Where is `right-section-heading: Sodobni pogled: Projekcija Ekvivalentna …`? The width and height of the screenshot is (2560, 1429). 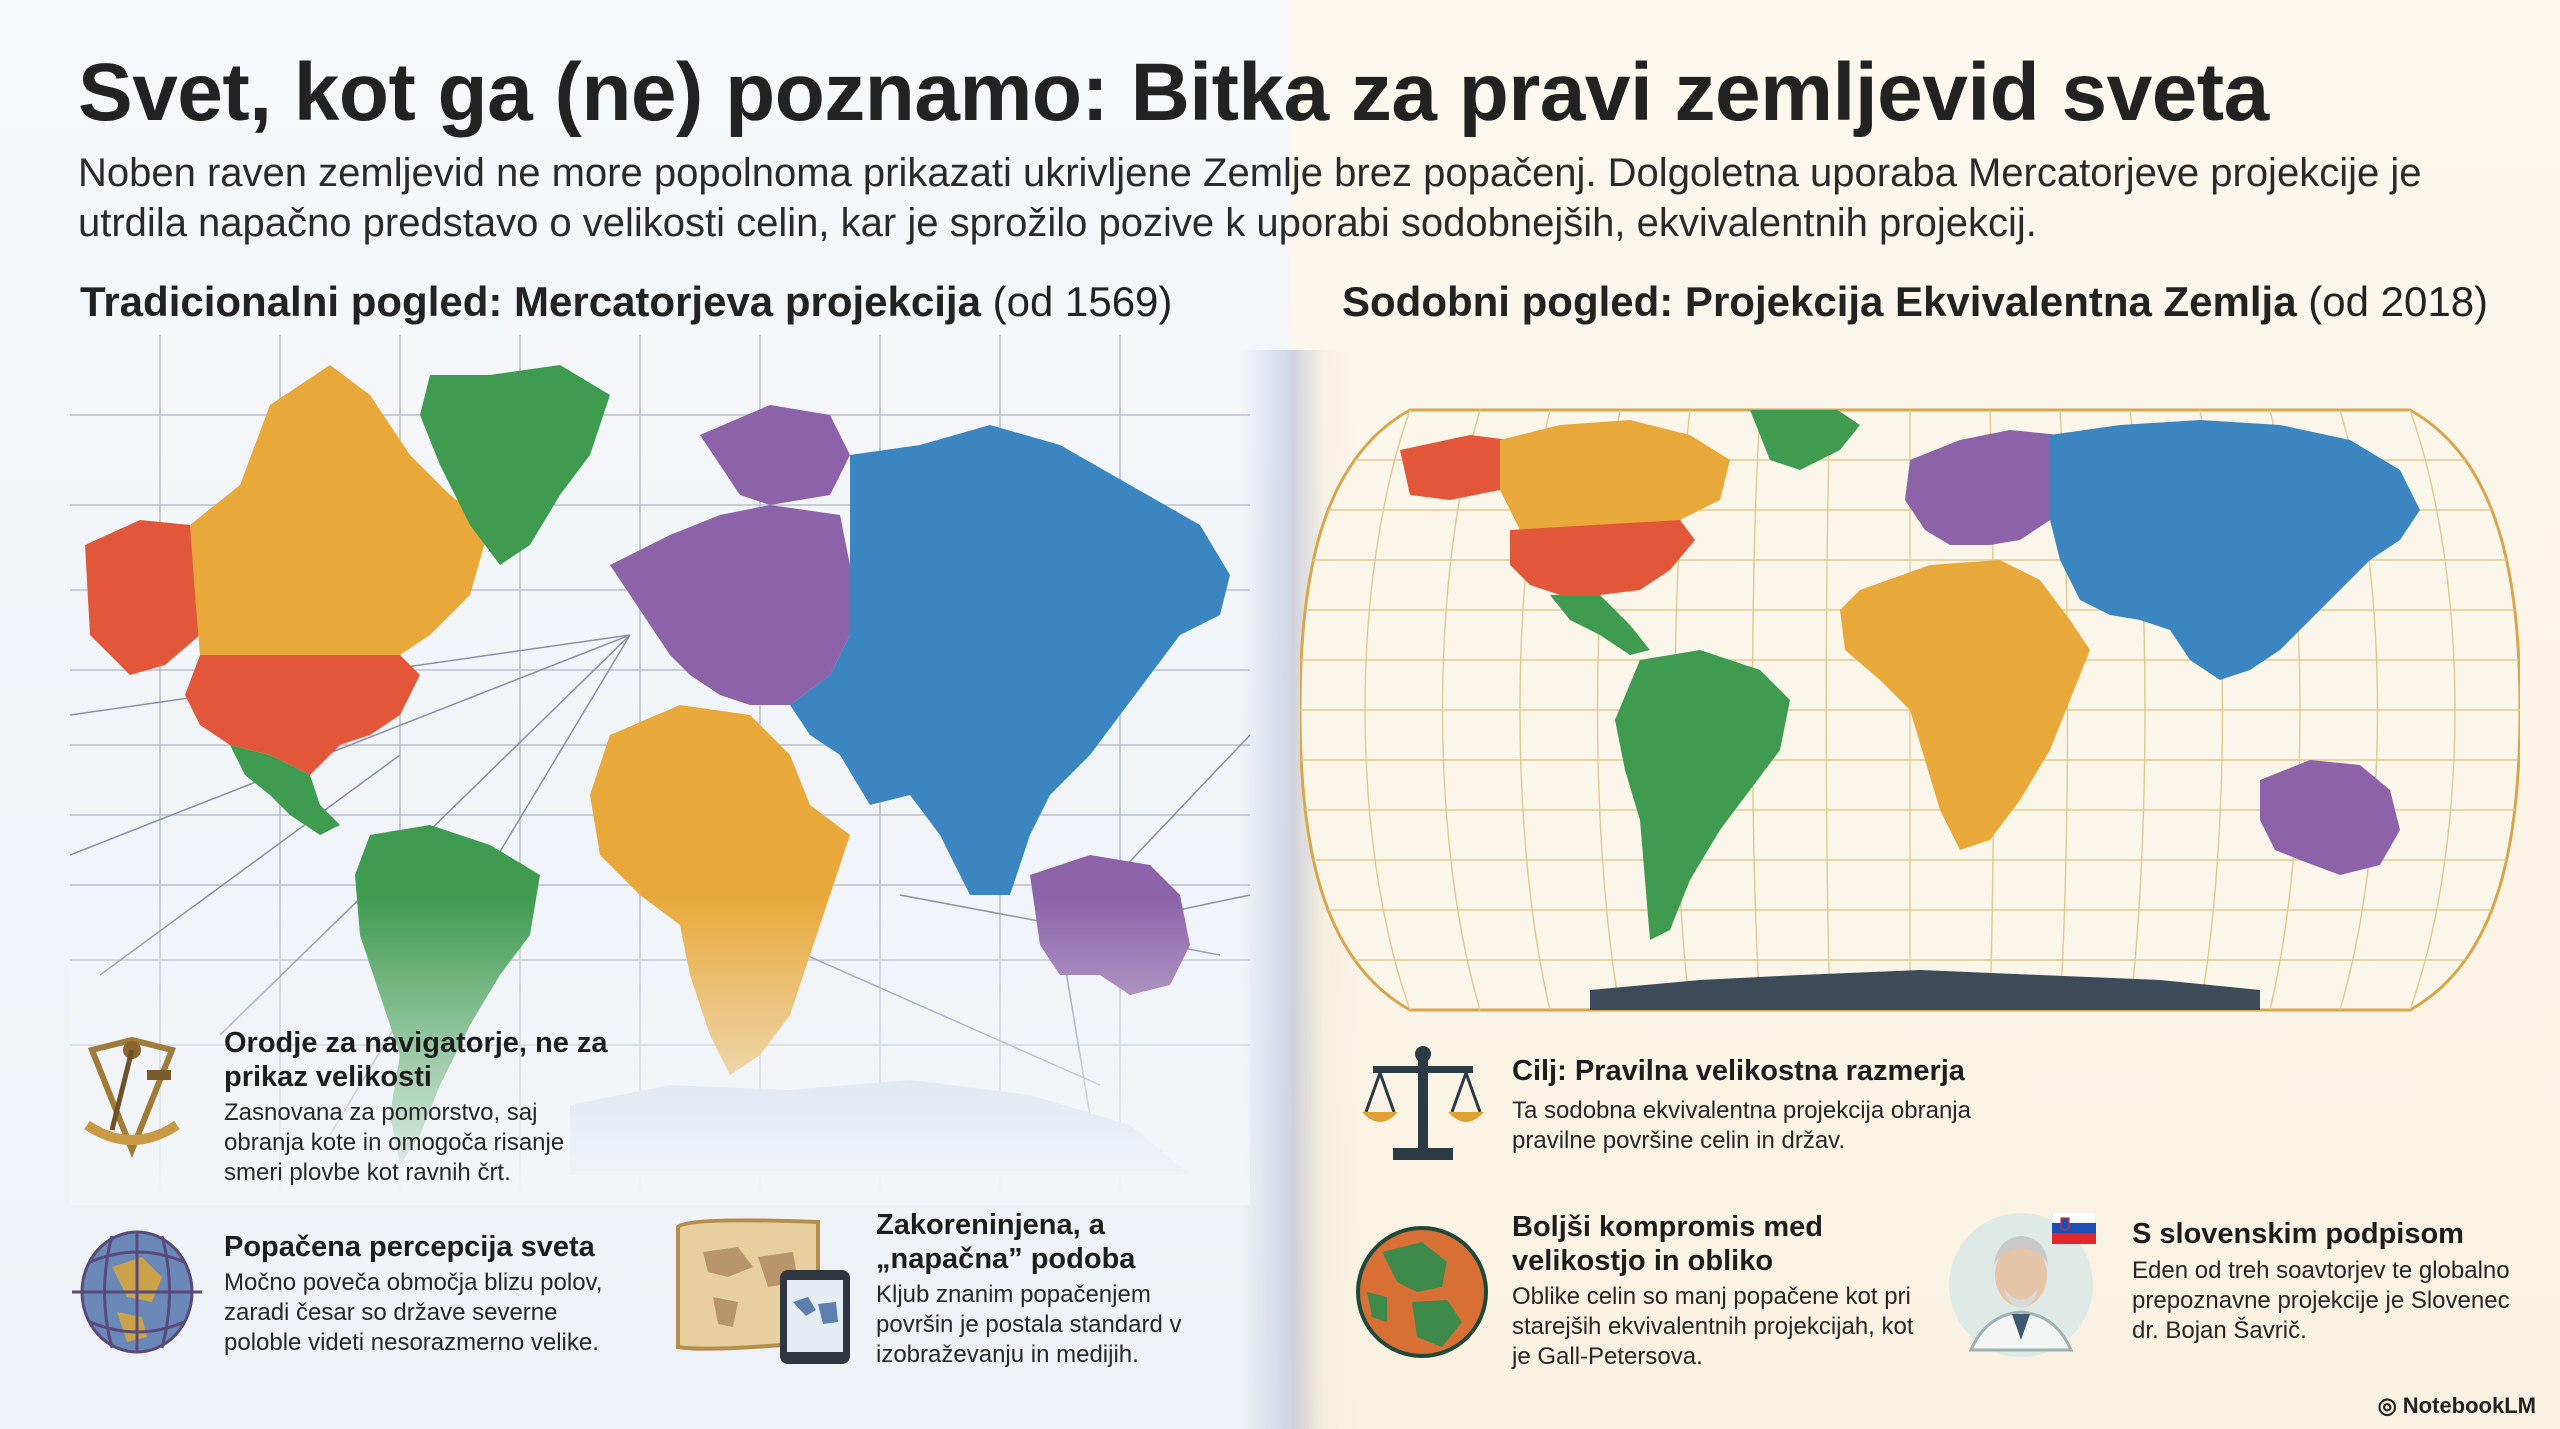 right-section-heading: Sodobni pogled: Projekcija Ekvivalentna … is located at coordinates (1915, 302).